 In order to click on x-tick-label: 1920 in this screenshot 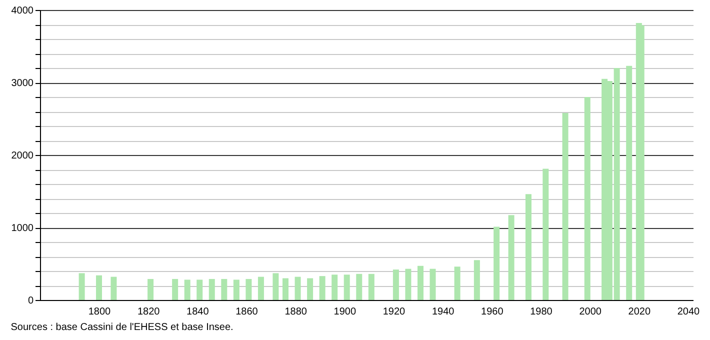, I will do `click(394, 312)`.